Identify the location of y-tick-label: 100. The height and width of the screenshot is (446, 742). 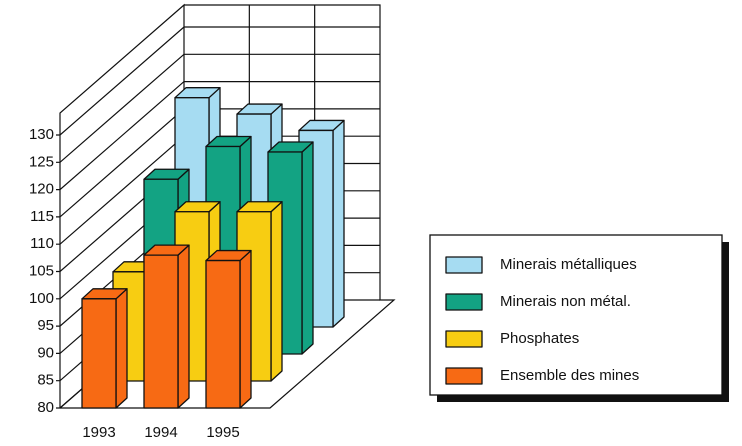
(41, 298).